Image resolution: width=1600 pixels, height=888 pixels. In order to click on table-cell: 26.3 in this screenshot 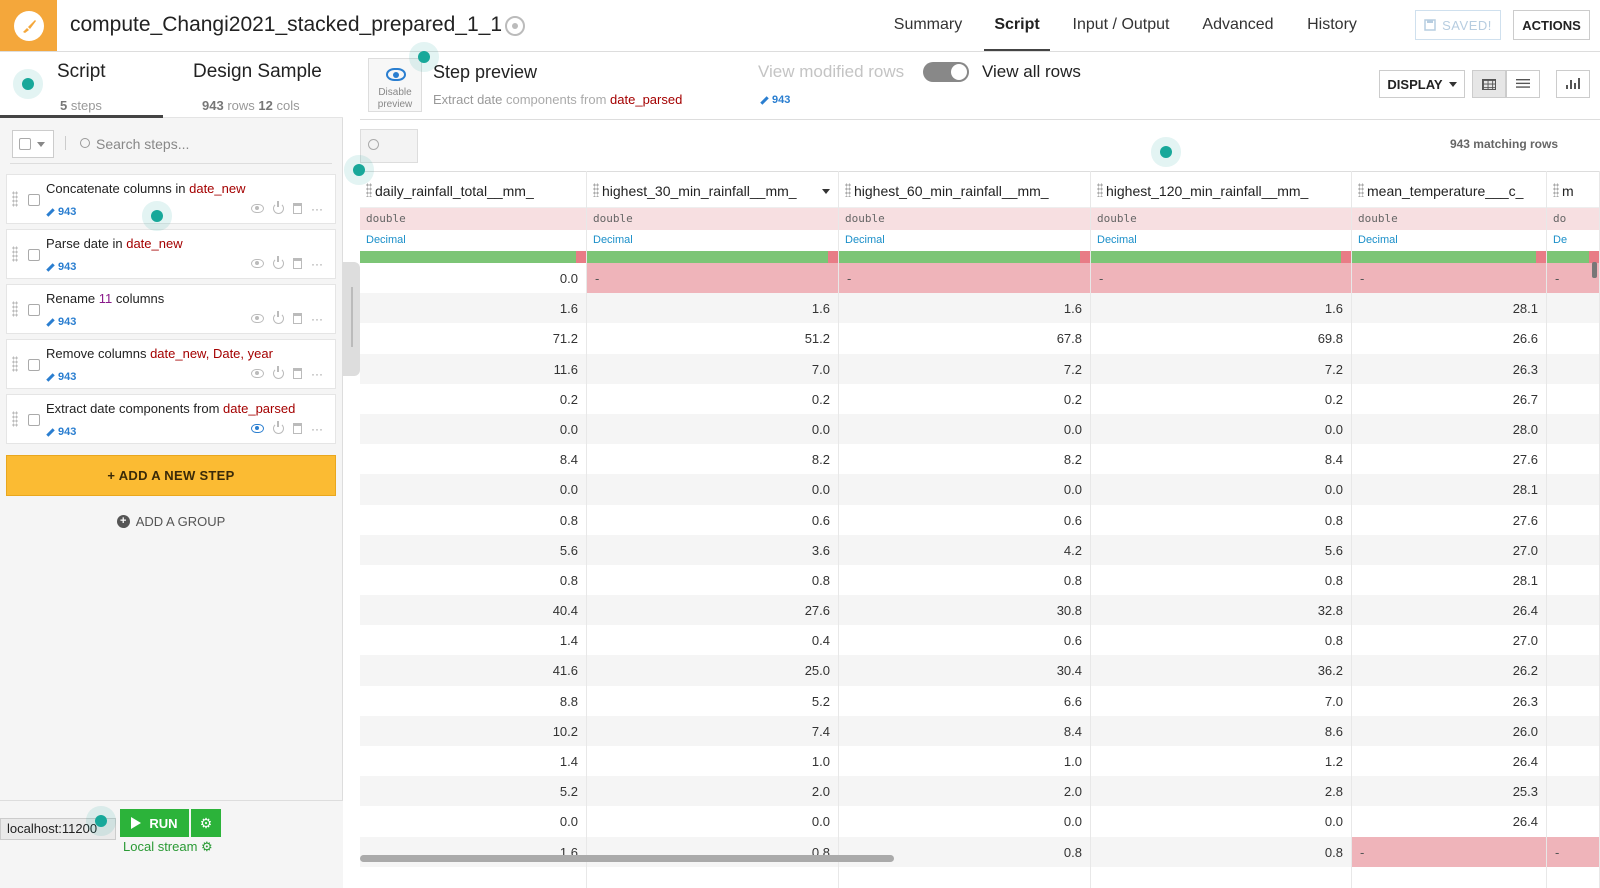, I will do `click(1449, 701)`.